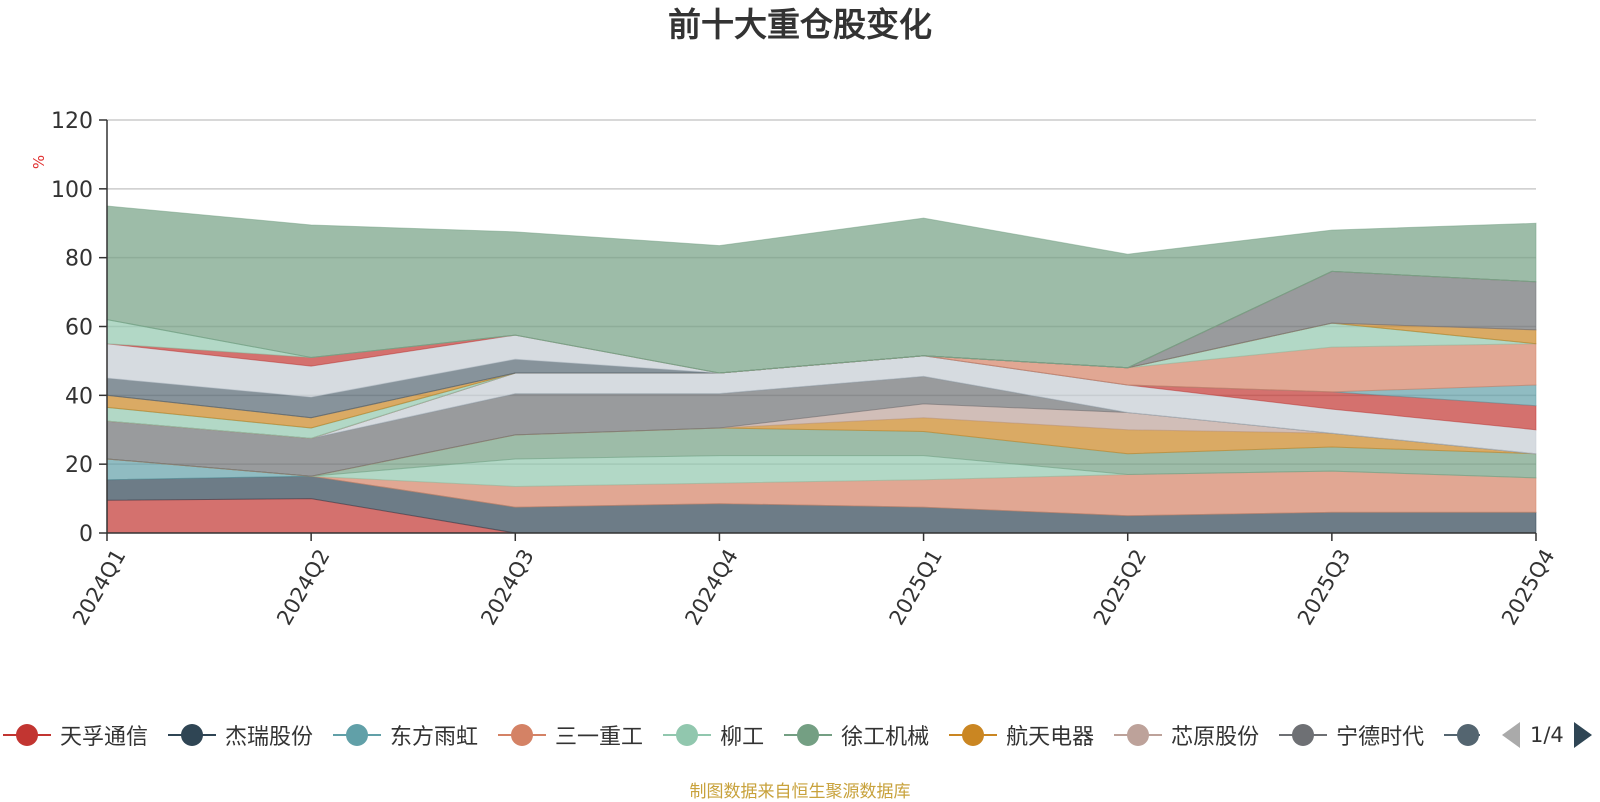 Image resolution: width=1600 pixels, height=802 pixels. I want to click on y-tick-label: 100, so click(72, 190).